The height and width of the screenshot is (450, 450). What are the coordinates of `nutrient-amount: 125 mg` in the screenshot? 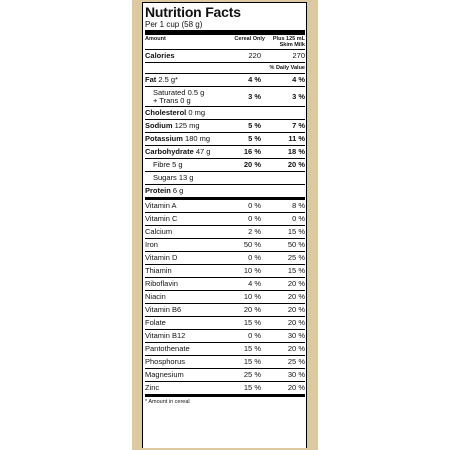 It's located at (186, 125).